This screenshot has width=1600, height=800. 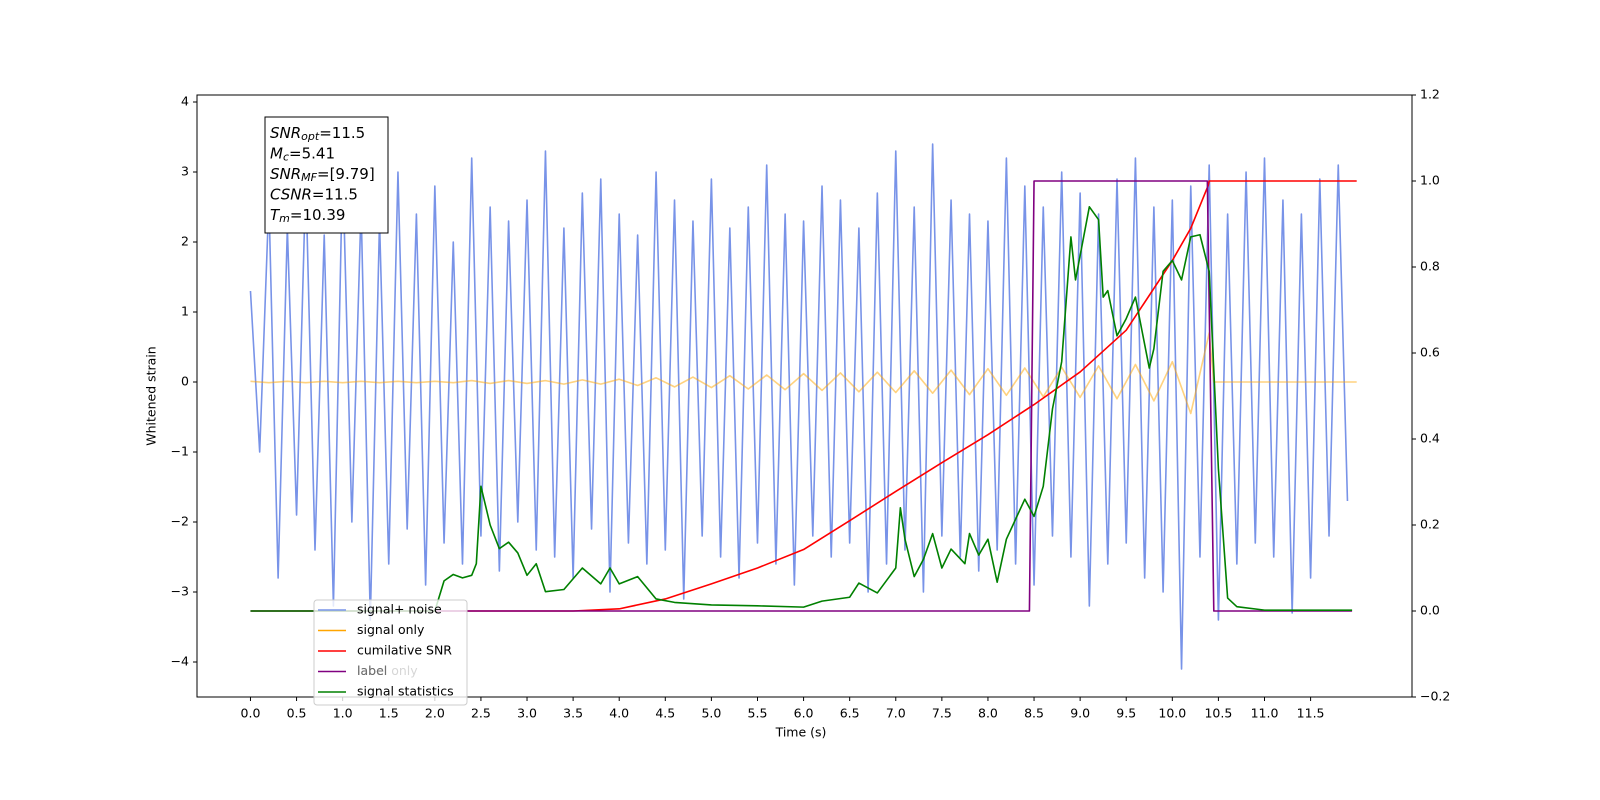 What do you see at coordinates (185, 101) in the screenshot?
I see `y-tick-label: 4` at bounding box center [185, 101].